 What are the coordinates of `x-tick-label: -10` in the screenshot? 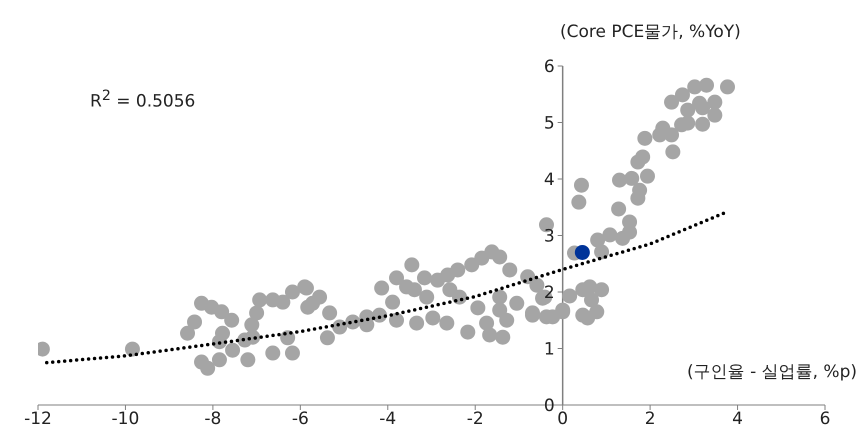 It's located at (126, 419).